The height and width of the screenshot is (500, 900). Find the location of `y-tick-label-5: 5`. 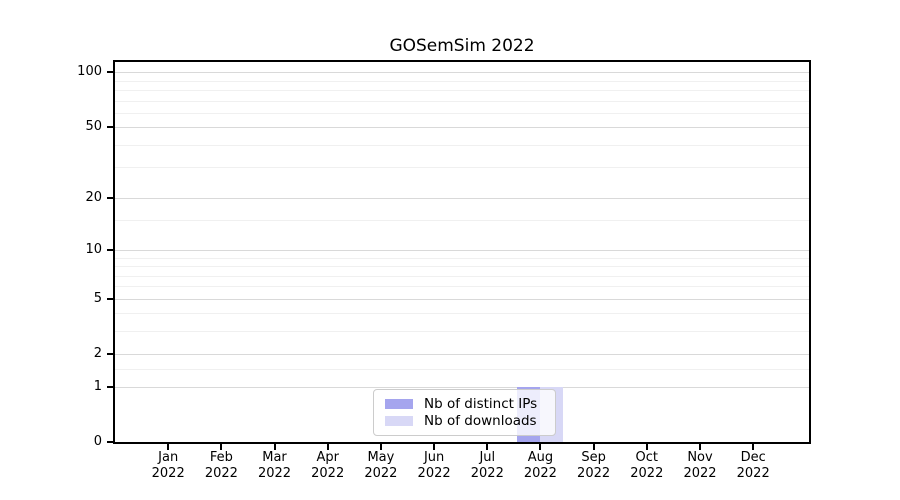

y-tick-label-5: 5 is located at coordinates (97, 298).